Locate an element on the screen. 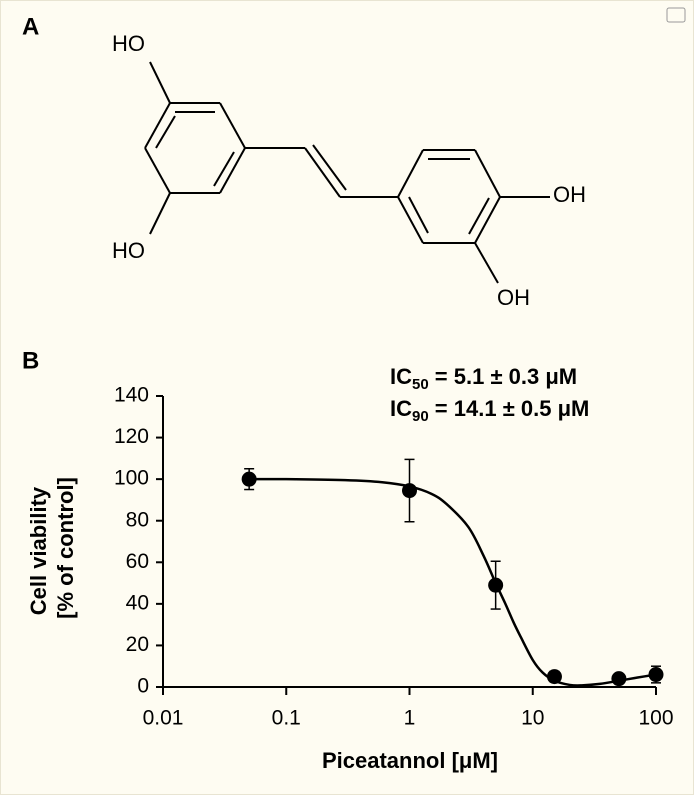 Image resolution: width=694 pixels, height=795 pixels. y-tick-label: 100 is located at coordinates (131, 478).